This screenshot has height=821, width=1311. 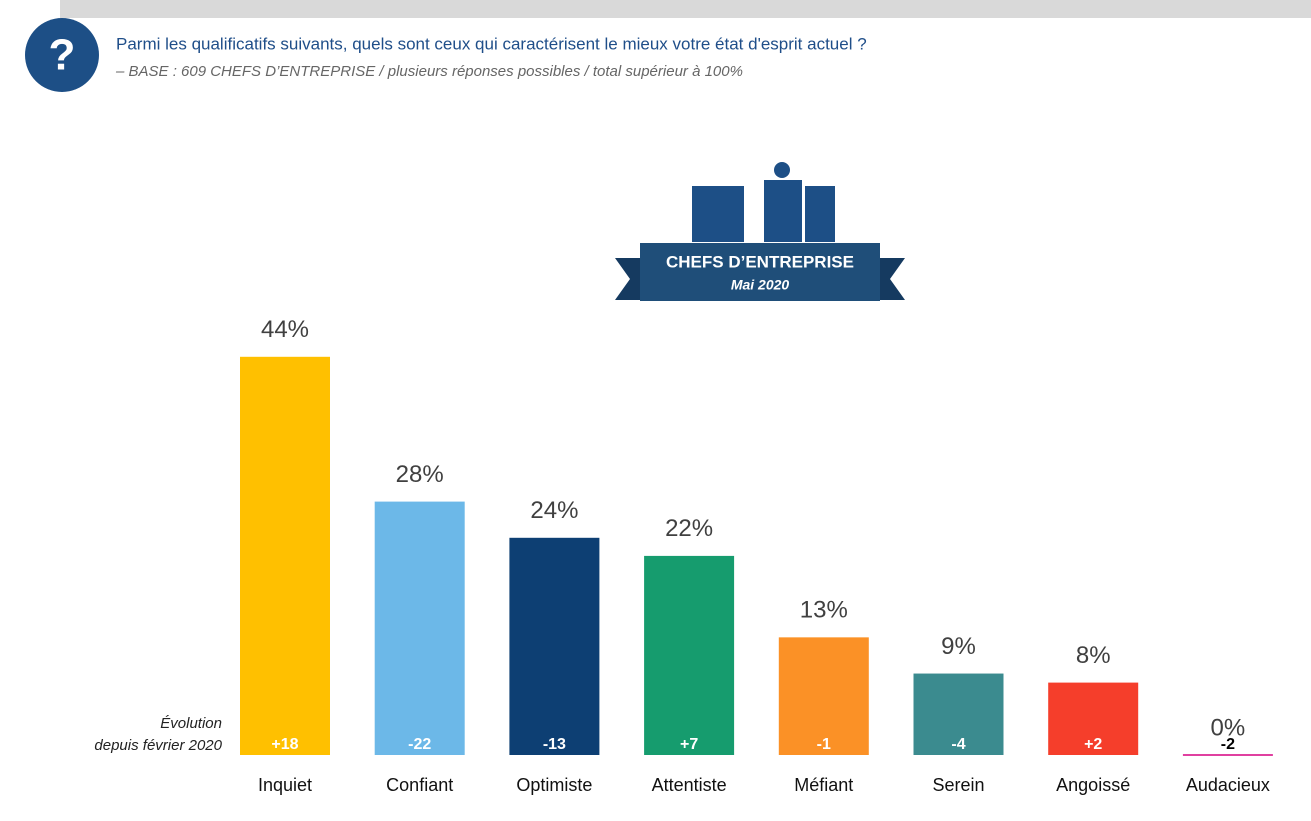 What do you see at coordinates (763, 202) in the screenshot?
I see `building-icon` at bounding box center [763, 202].